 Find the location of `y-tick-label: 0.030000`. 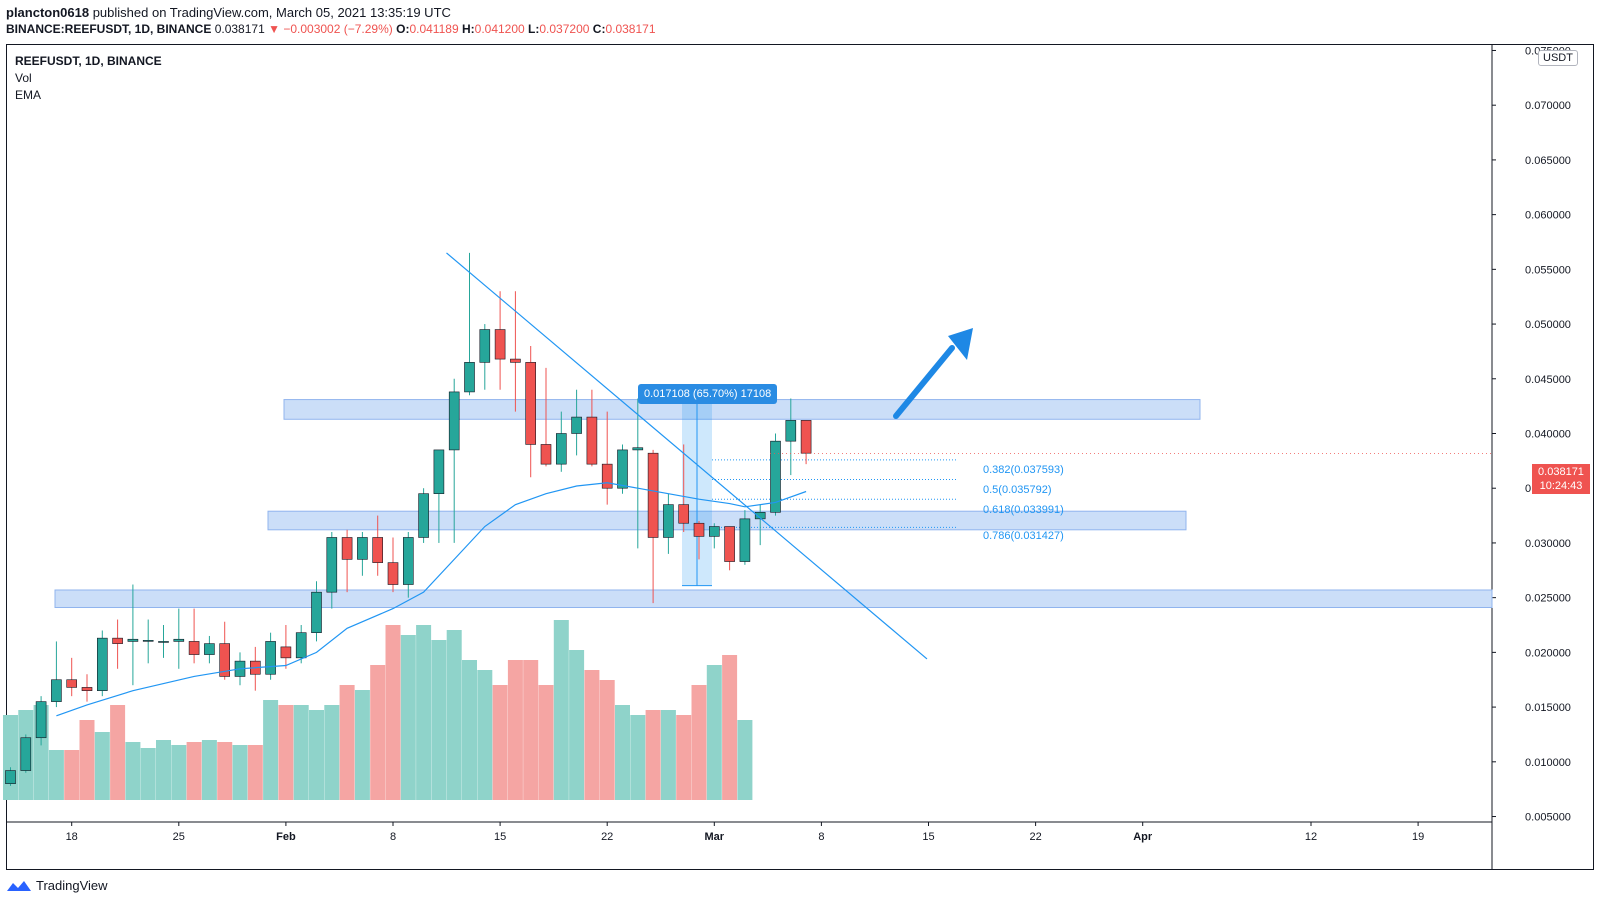

y-tick-label: 0.030000 is located at coordinates (1548, 544).